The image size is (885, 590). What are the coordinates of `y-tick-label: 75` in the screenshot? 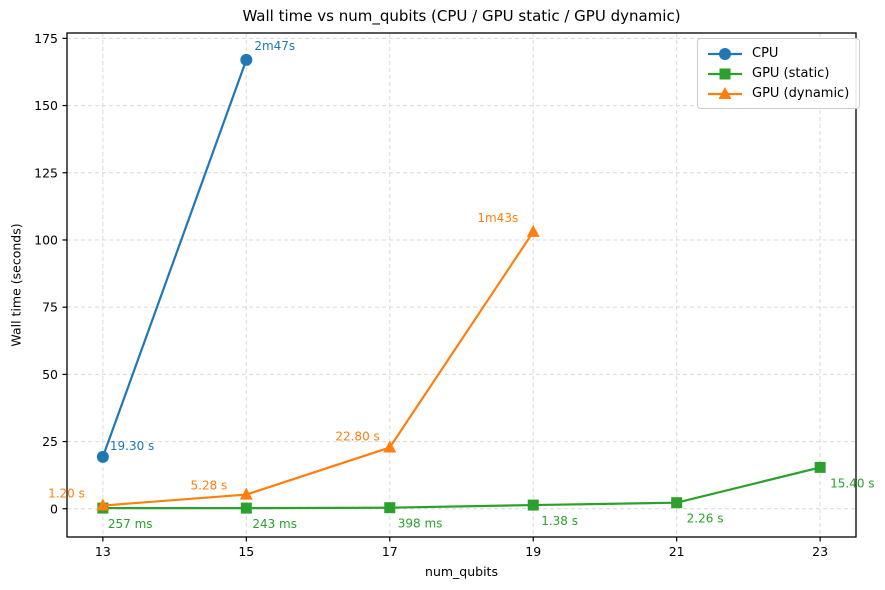 It's located at (50, 307).